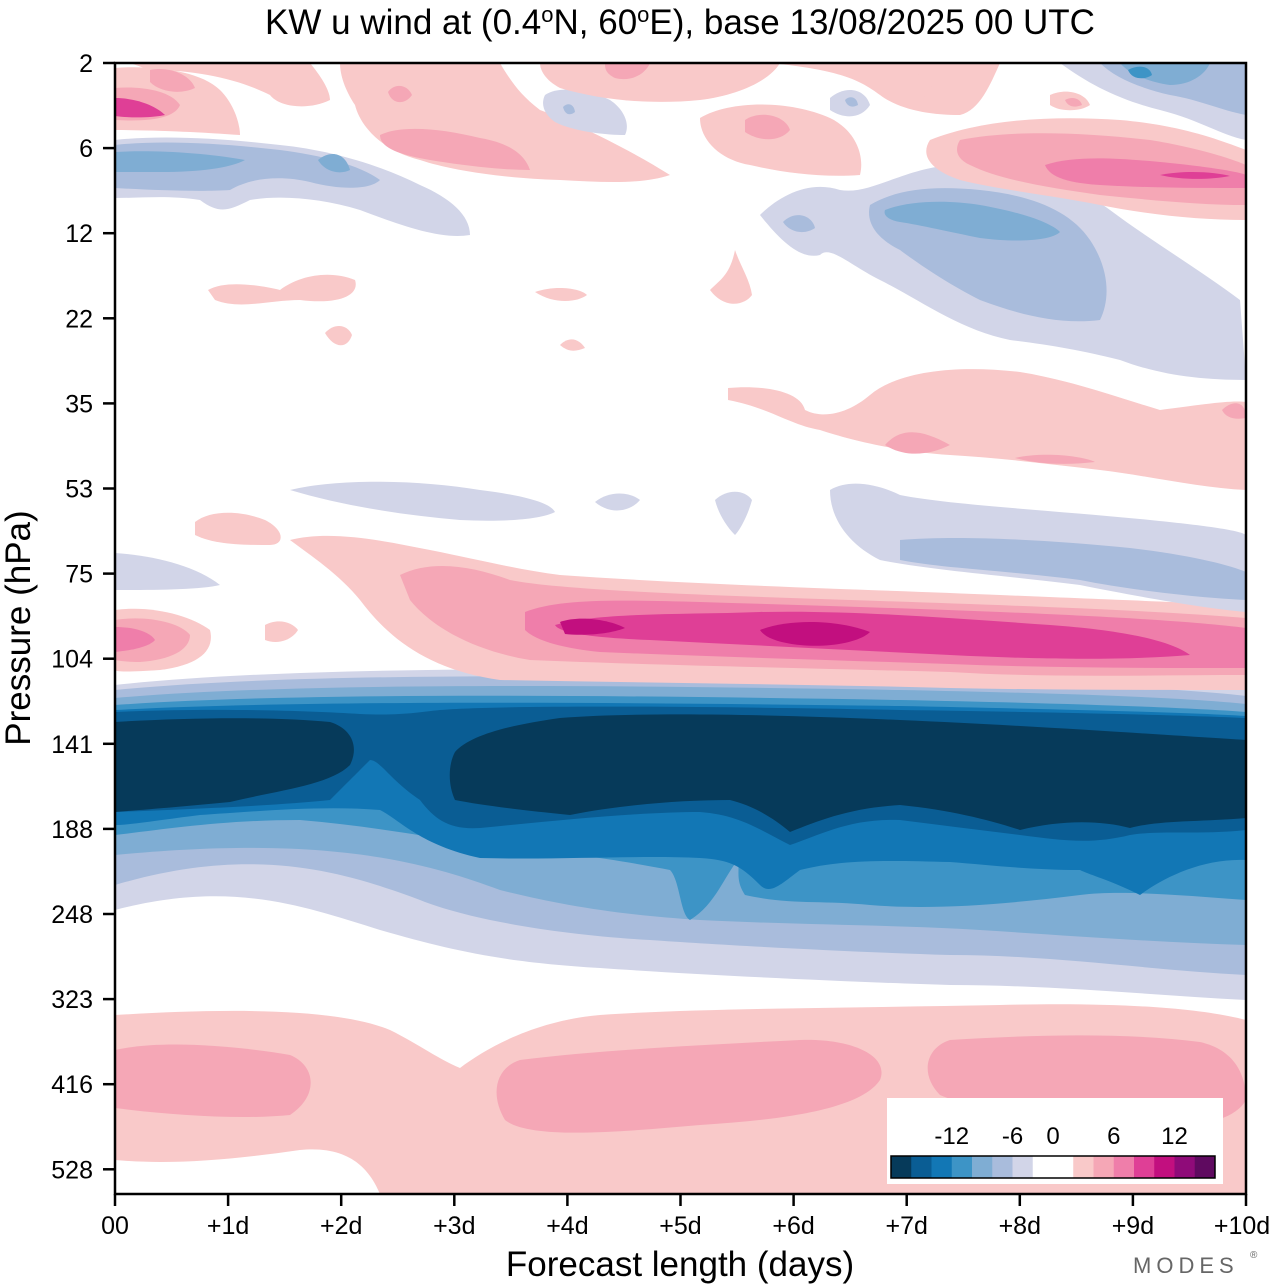 This screenshot has width=1280, height=1286. What do you see at coordinates (731, 277) in the screenshot?
I see `mid-westerly-blob-18hPa-c` at bounding box center [731, 277].